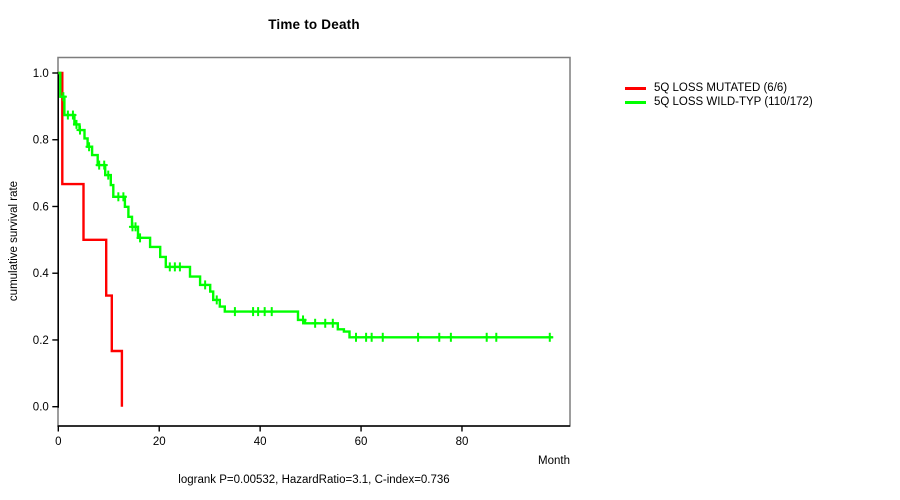 The width and height of the screenshot is (900, 500). What do you see at coordinates (635, 102) in the screenshot?
I see `legend-line-wildtype-icon` at bounding box center [635, 102].